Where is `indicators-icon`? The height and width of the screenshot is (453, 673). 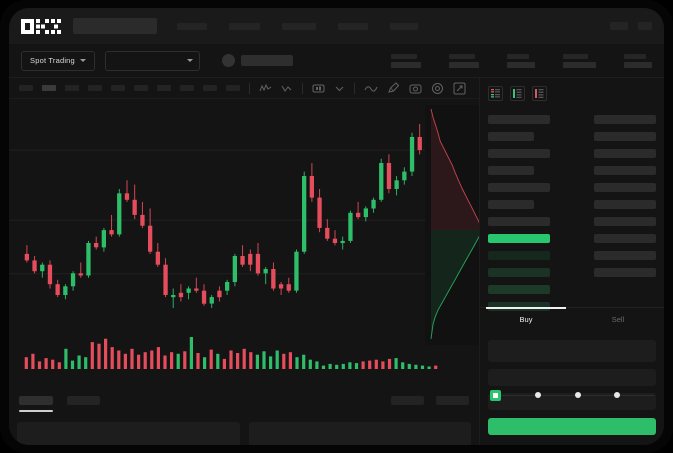
indicators-icon is located at coordinates (265, 88).